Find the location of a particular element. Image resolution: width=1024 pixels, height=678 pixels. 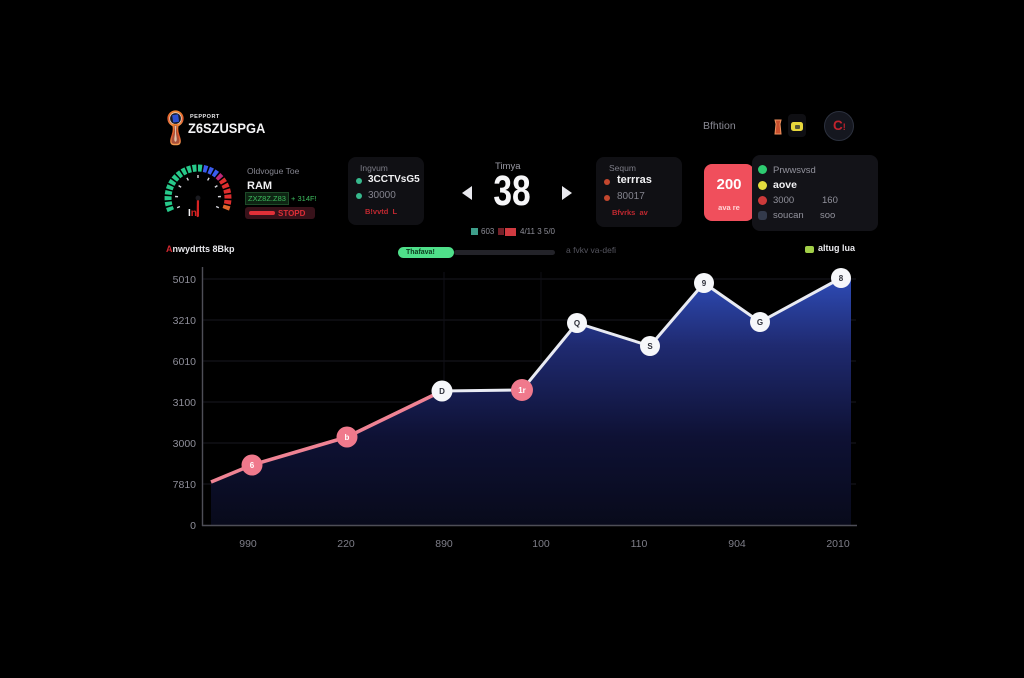

svg-text: 3100 is located at coordinates (185, 403).